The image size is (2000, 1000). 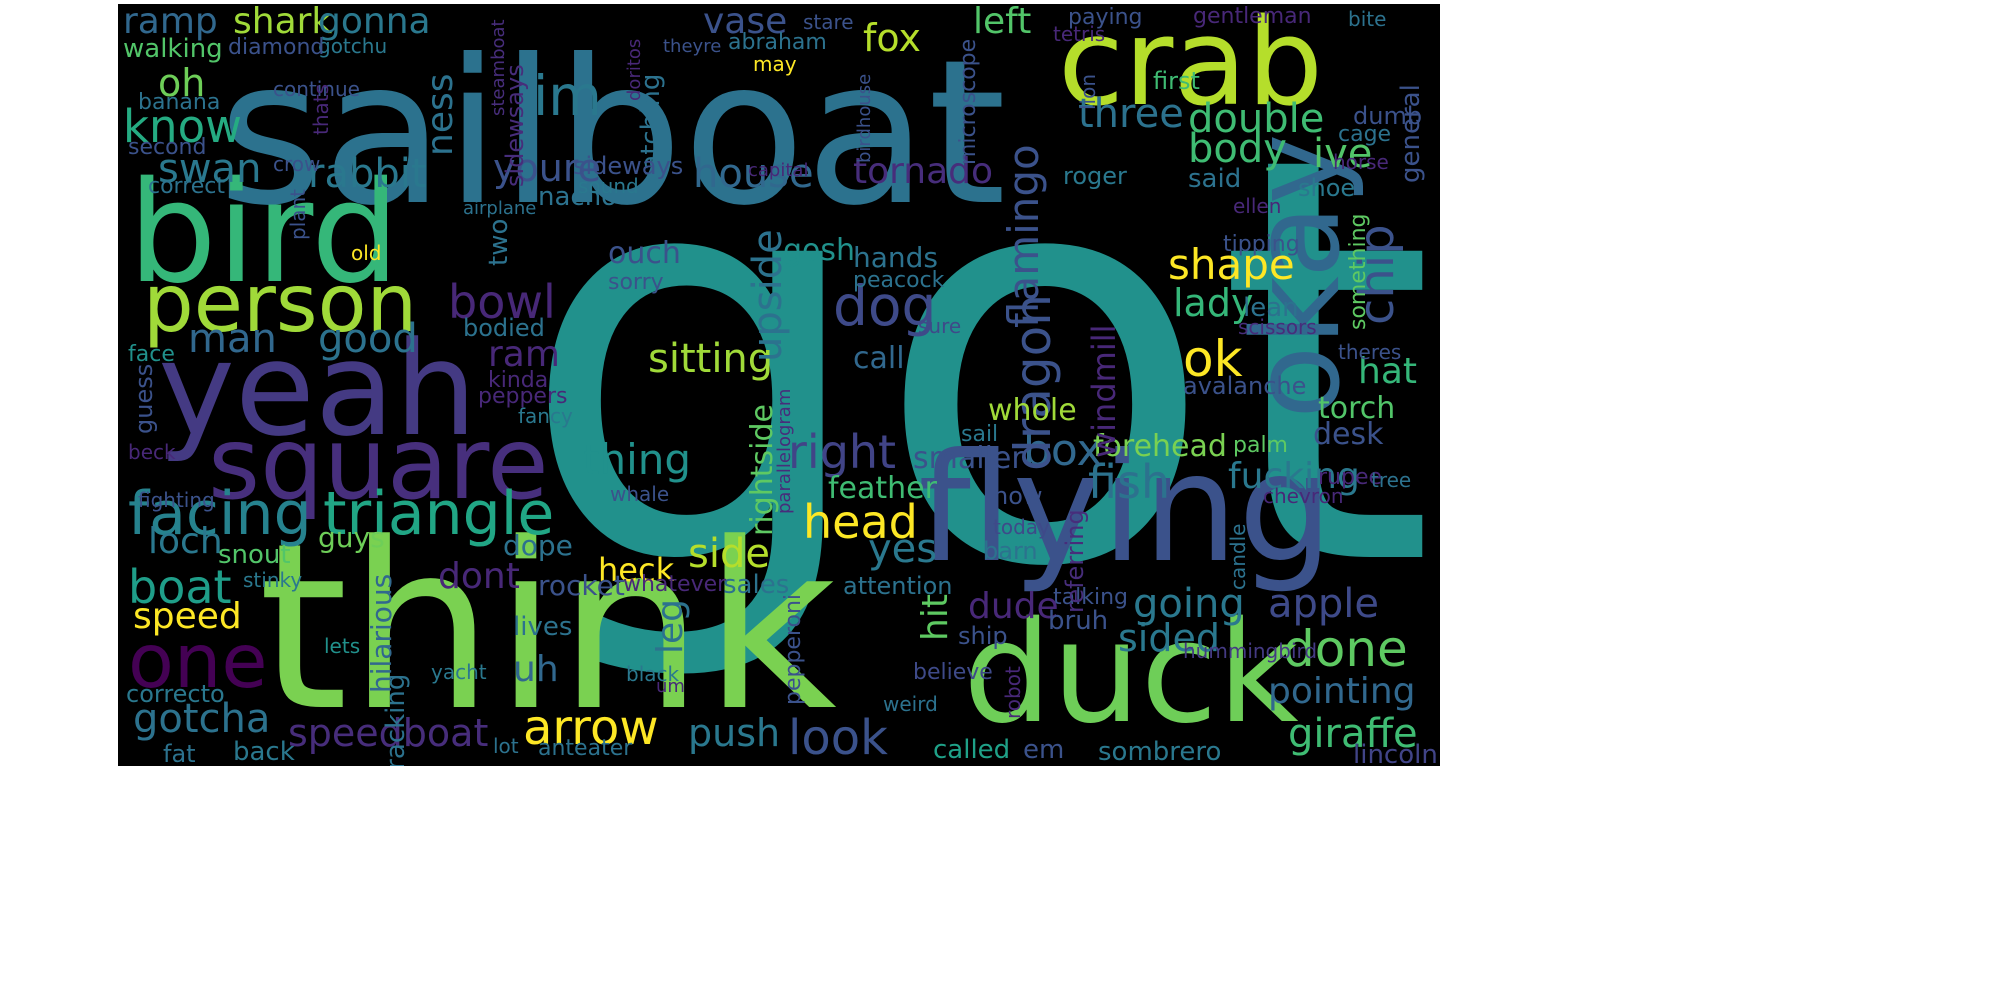 What do you see at coordinates (644, 253) in the screenshot?
I see `cloud-word-ouch: ouch` at bounding box center [644, 253].